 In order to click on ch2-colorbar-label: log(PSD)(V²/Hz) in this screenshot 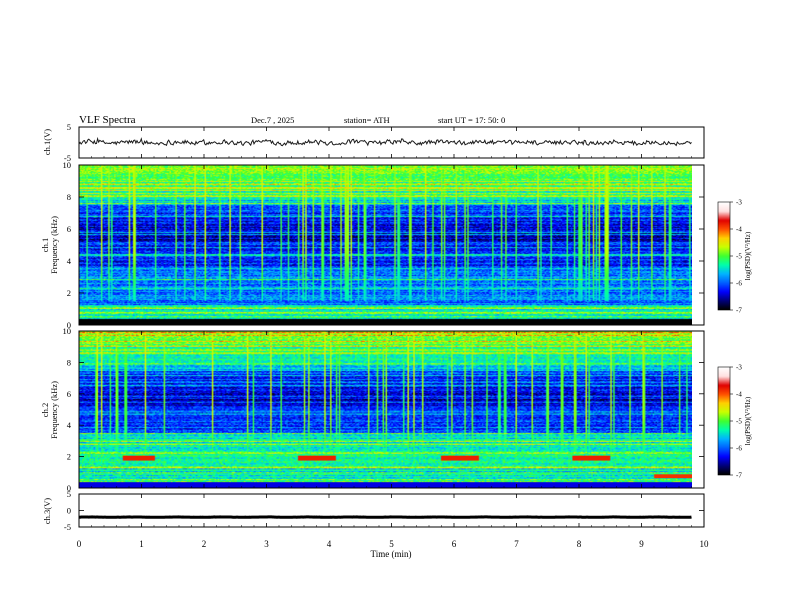, I will do `click(748, 420)`.